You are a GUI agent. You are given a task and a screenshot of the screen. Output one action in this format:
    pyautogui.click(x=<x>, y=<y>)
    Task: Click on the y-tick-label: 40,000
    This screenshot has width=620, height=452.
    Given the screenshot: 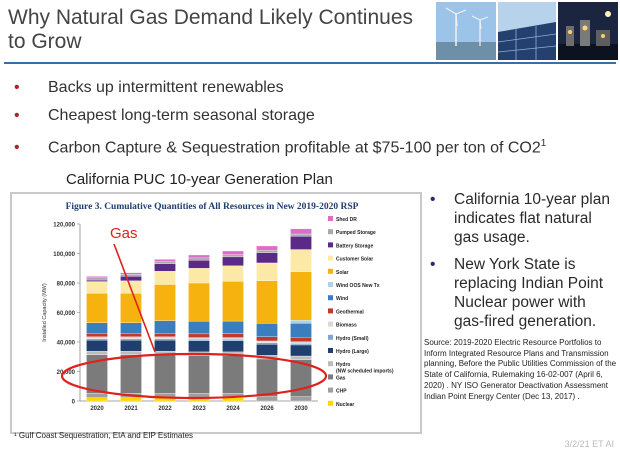 What is the action you would take?
    pyautogui.click(x=66, y=344)
    